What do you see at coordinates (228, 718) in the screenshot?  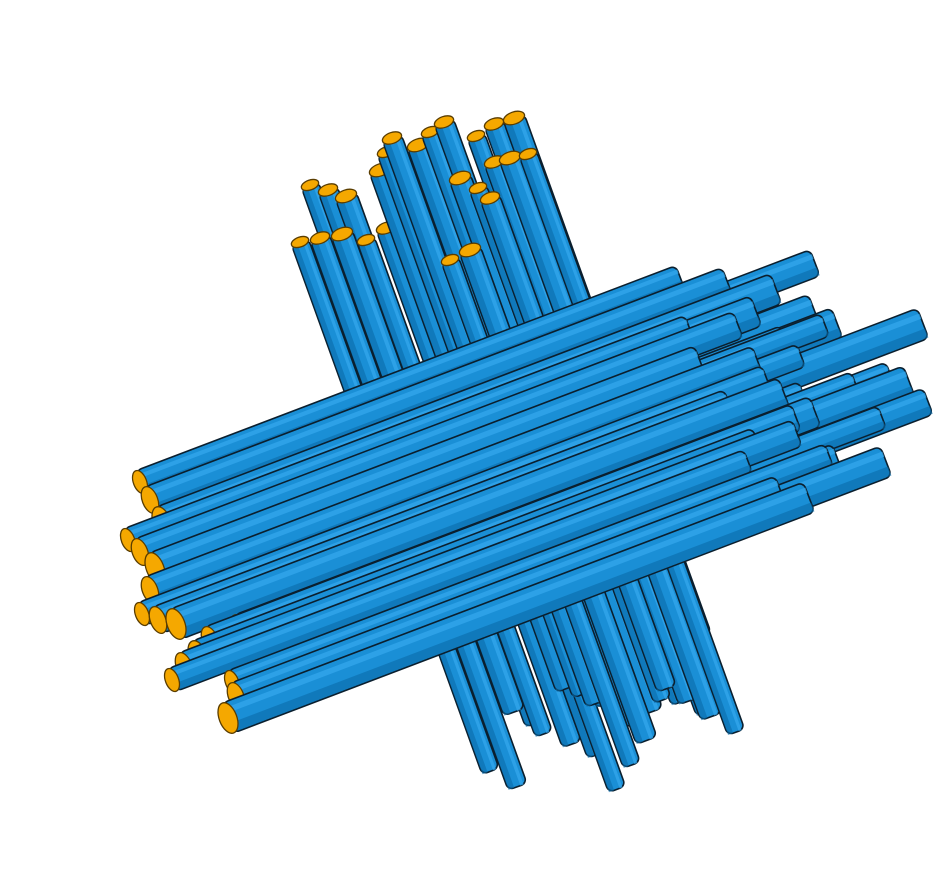 I see `horizontal-rod-24-end-cap` at bounding box center [228, 718].